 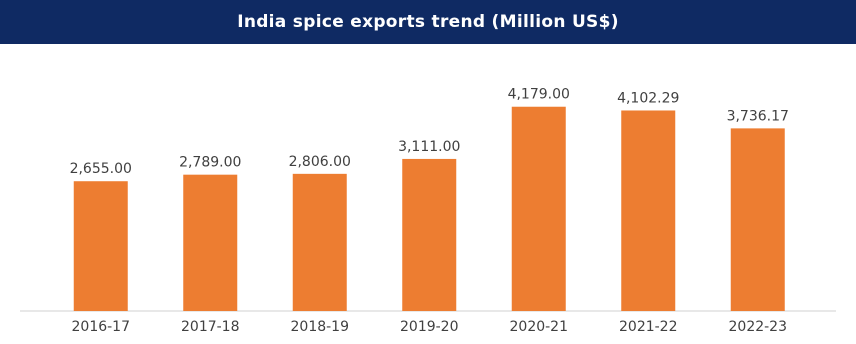 I want to click on x-tick-label-2019-20: 2019-20, so click(x=429, y=327).